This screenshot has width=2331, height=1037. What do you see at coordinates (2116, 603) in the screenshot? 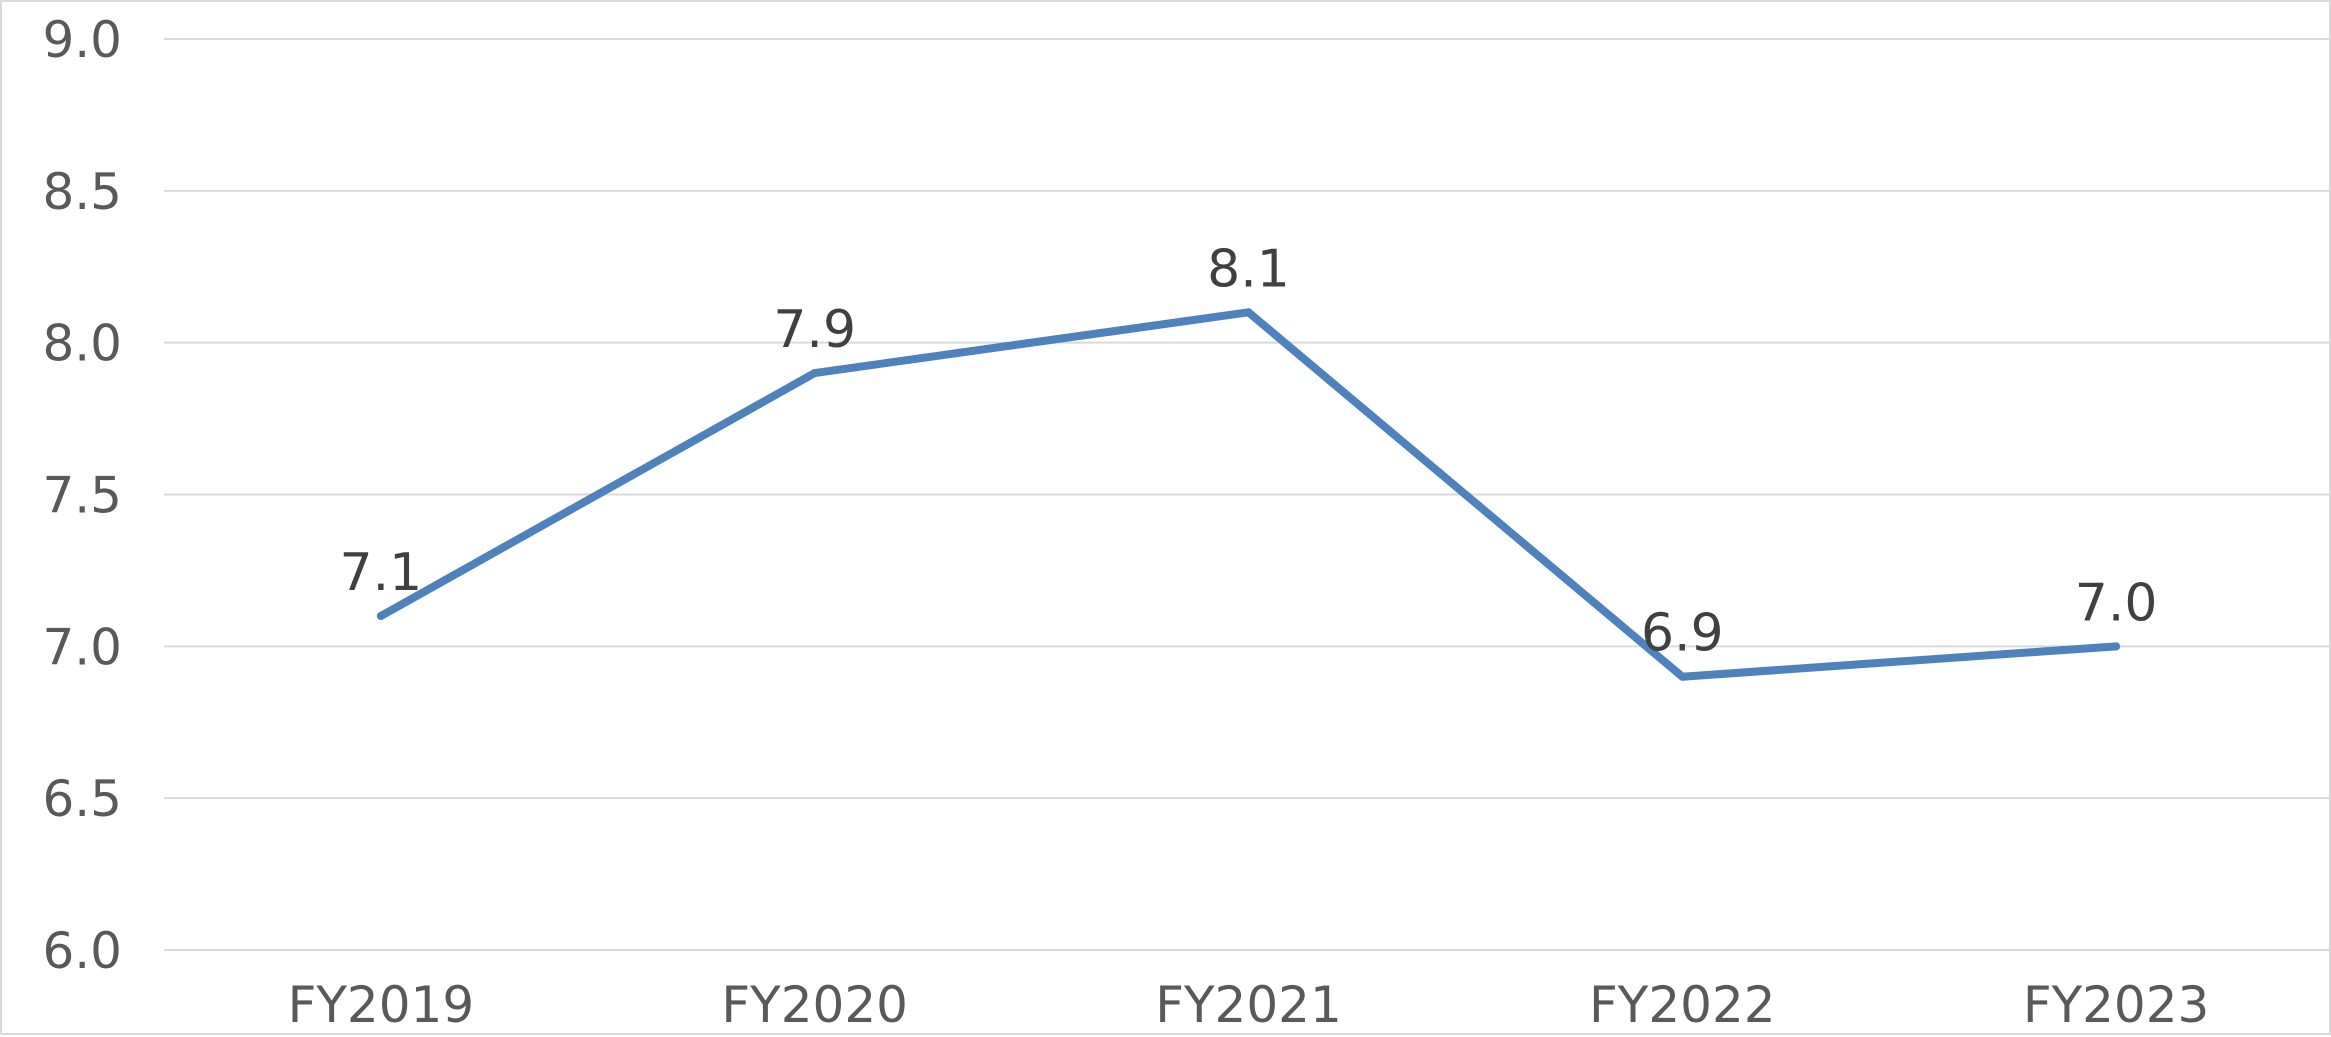
I see `data-label: 7.0` at bounding box center [2116, 603].